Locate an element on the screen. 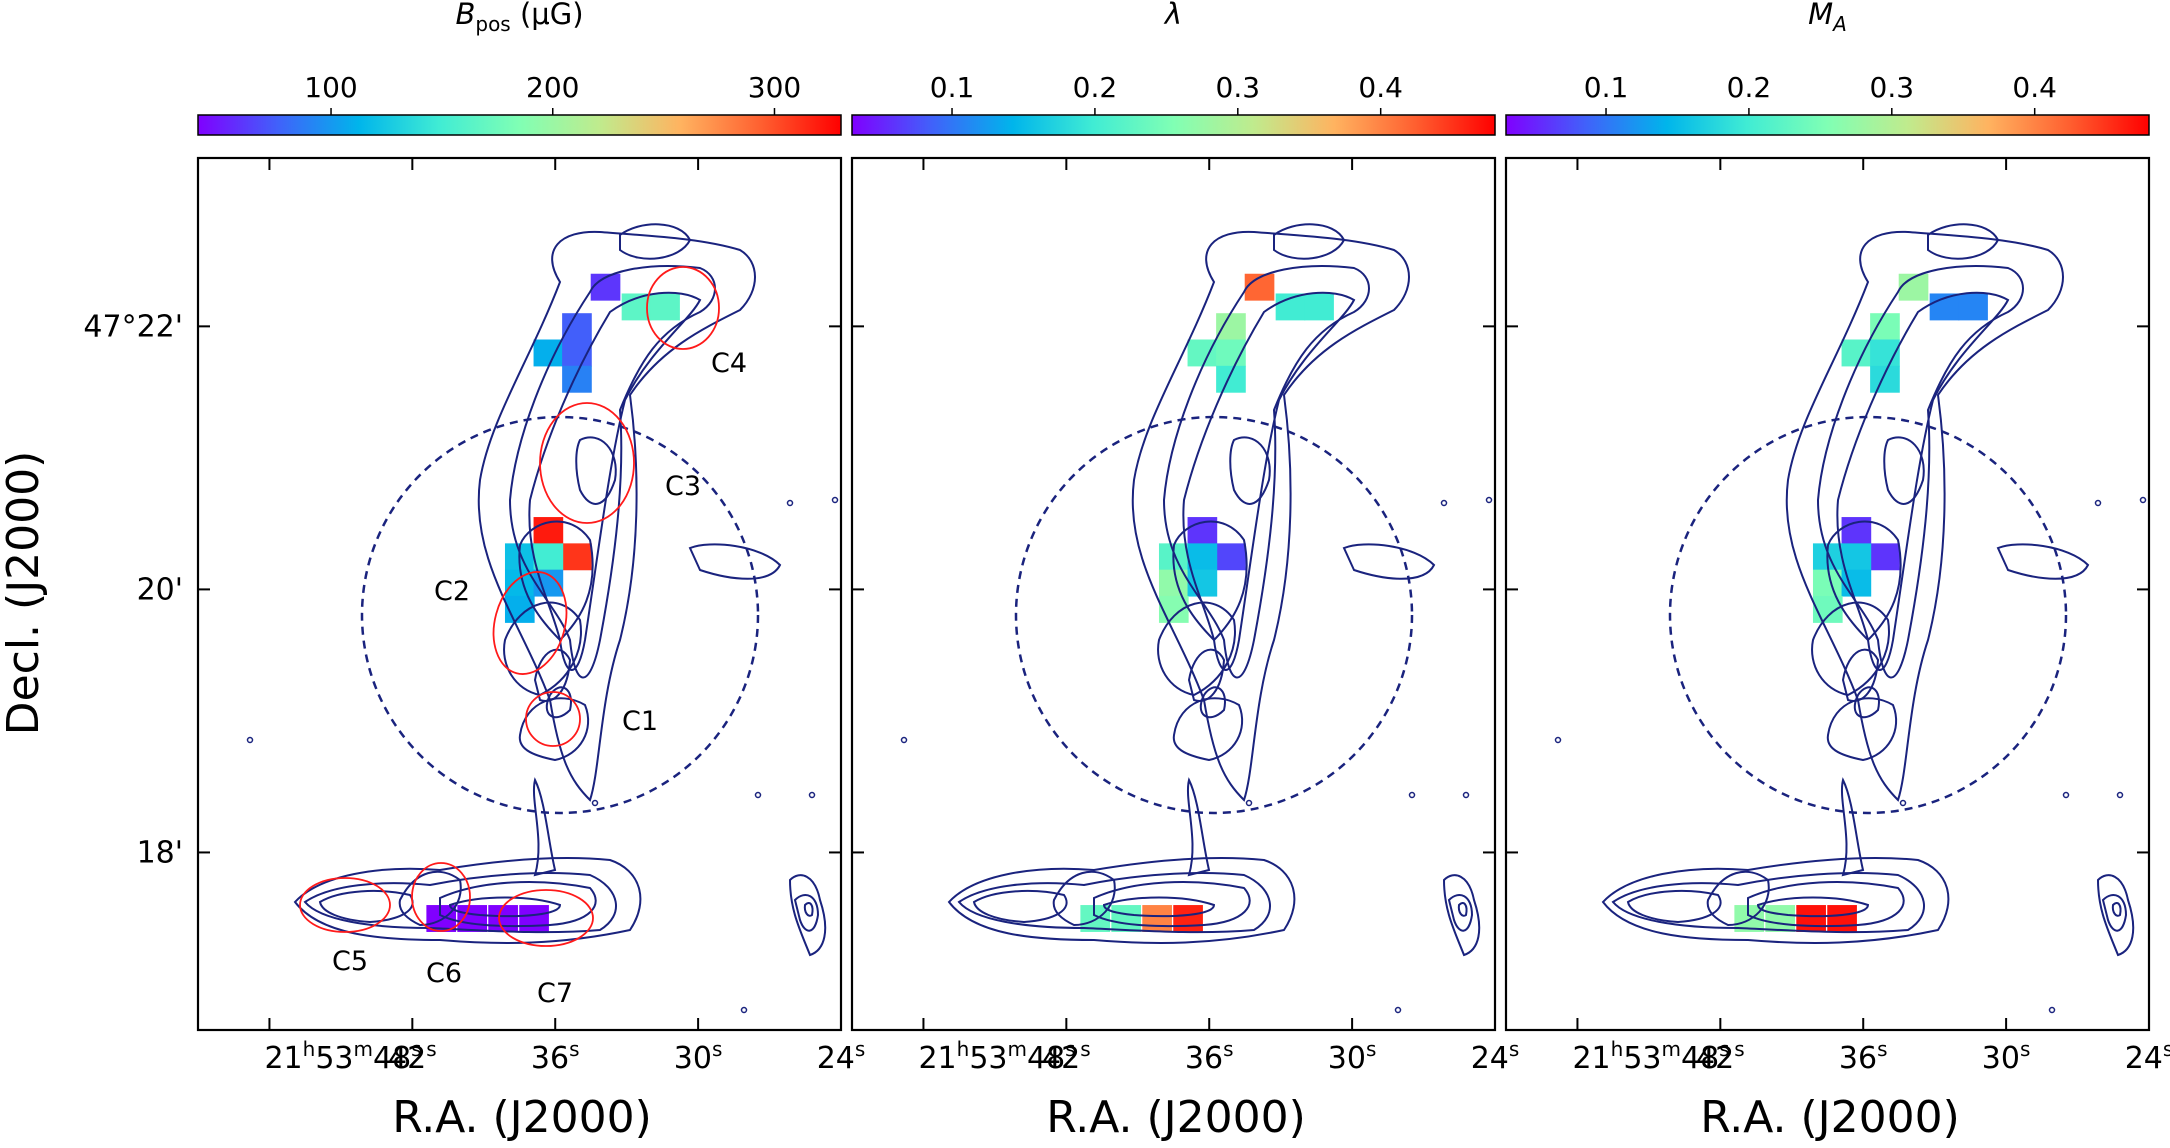 The height and width of the screenshot is (1148, 2170). core-label-c5: C5 is located at coordinates (350, 961).